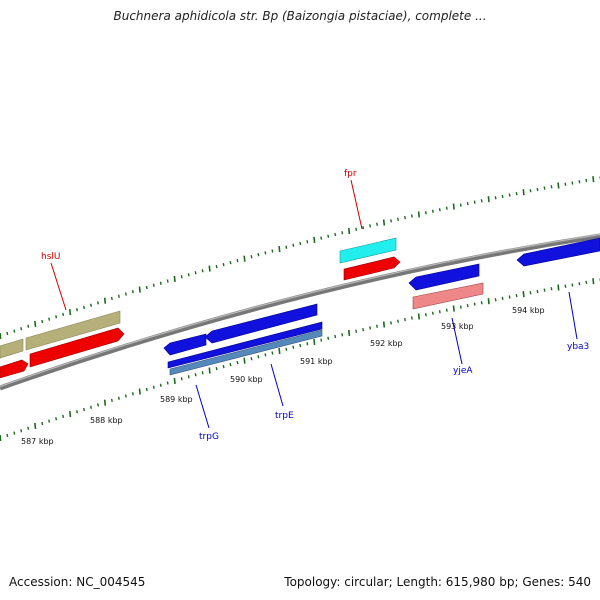 This screenshot has width=600, height=600. What do you see at coordinates (463, 371) in the screenshot?
I see `gene-label-yjeA: yjeA` at bounding box center [463, 371].